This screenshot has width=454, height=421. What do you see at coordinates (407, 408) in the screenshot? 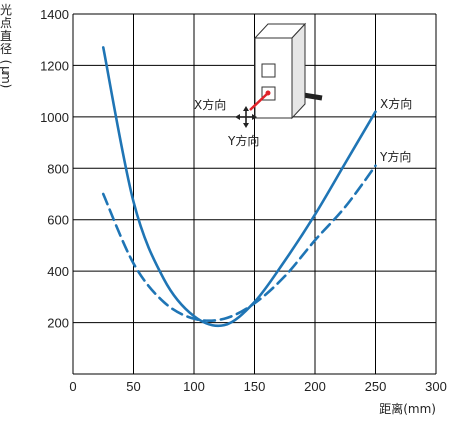
I see `x-axis-label: 距离(mm)` at bounding box center [407, 408].